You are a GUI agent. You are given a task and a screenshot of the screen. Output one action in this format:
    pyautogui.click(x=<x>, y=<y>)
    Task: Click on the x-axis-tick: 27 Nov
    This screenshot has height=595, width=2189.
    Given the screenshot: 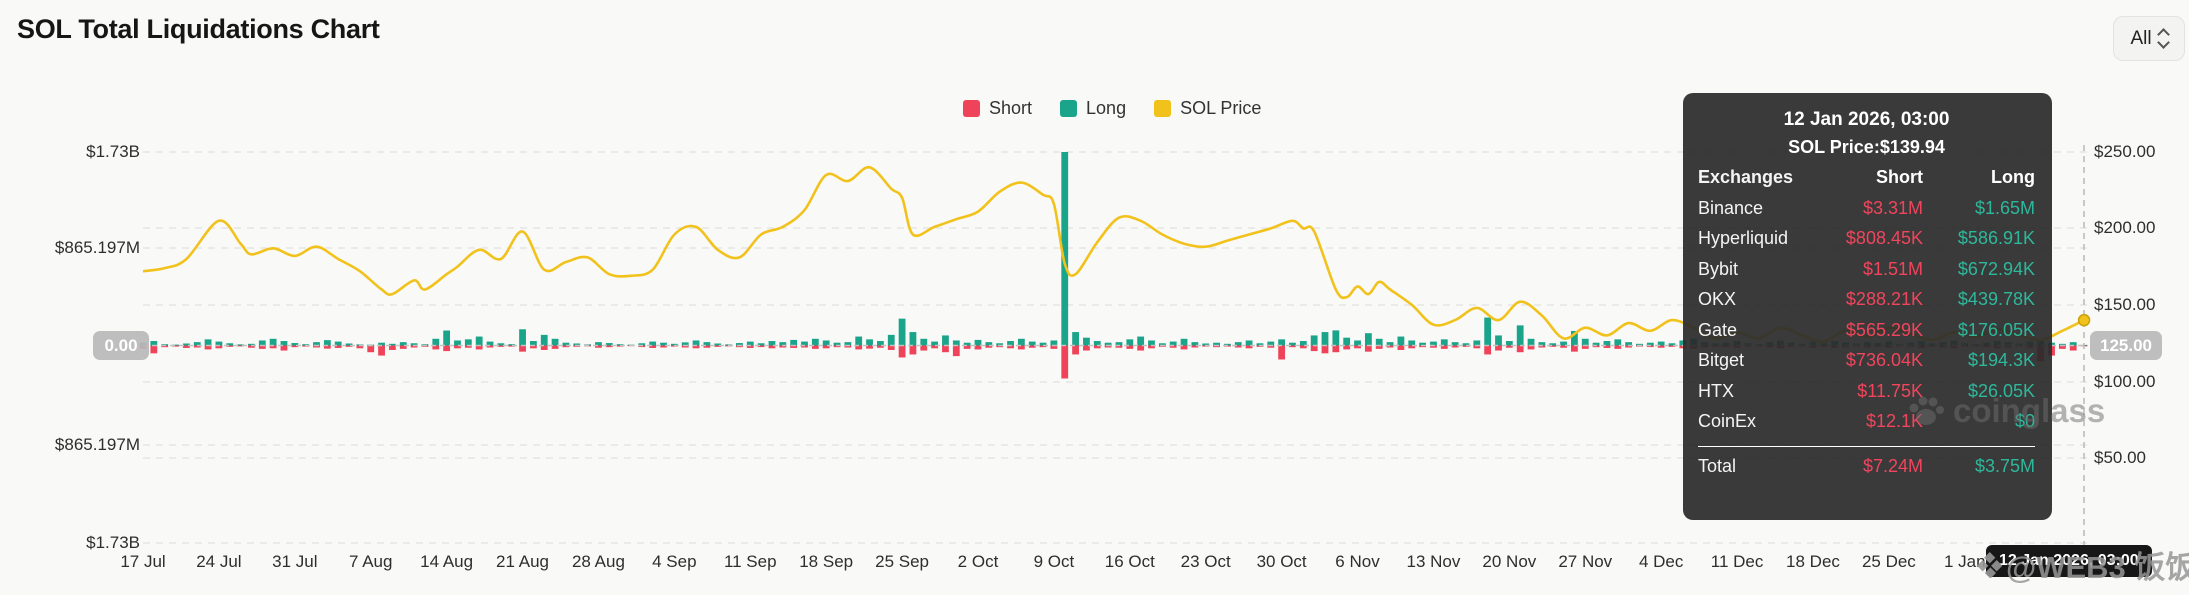 What is the action you would take?
    pyautogui.click(x=1585, y=561)
    